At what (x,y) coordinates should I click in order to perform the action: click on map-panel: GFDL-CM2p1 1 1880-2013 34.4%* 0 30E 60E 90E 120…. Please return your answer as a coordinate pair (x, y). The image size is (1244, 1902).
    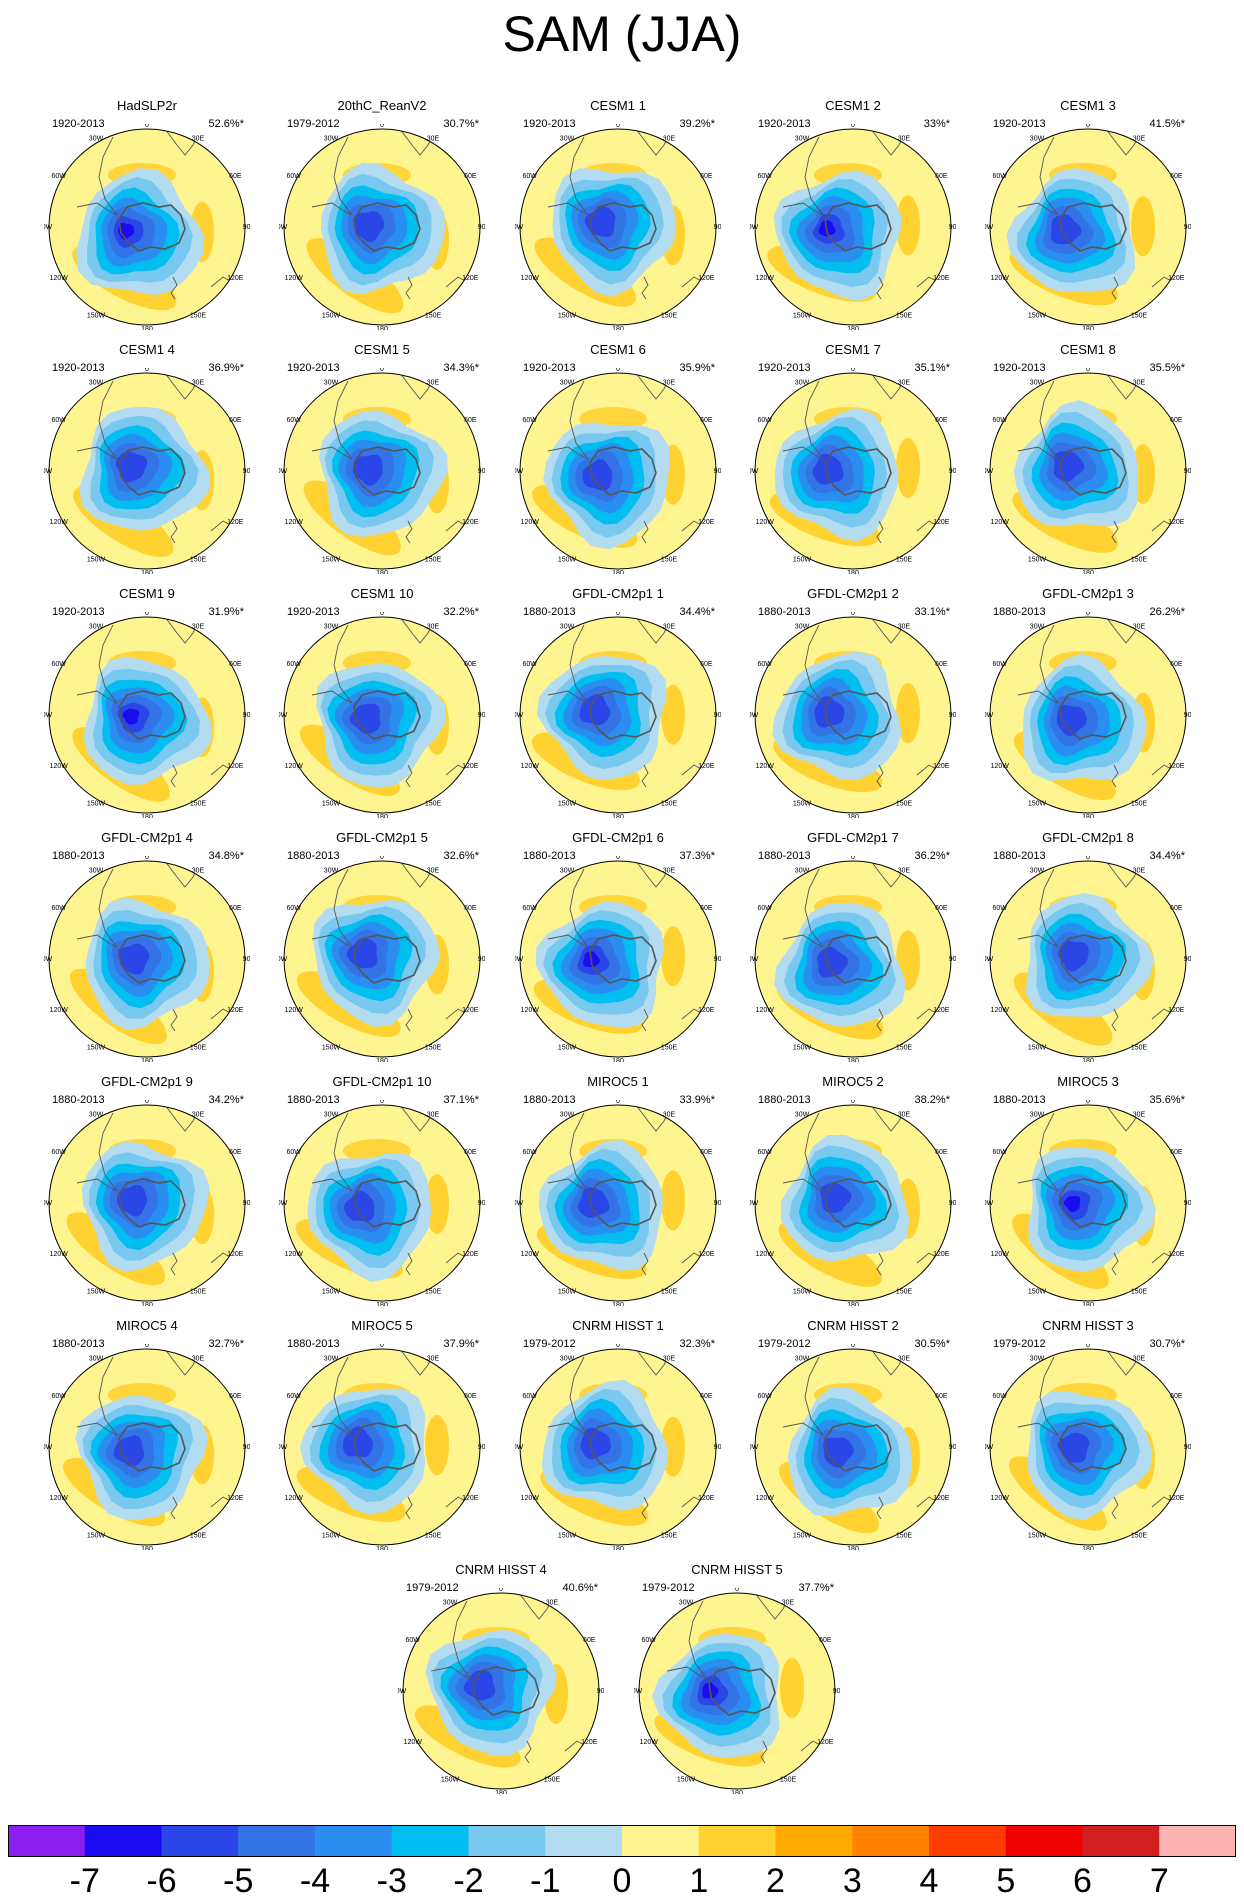
    Looking at the image, I should click on (618, 703).